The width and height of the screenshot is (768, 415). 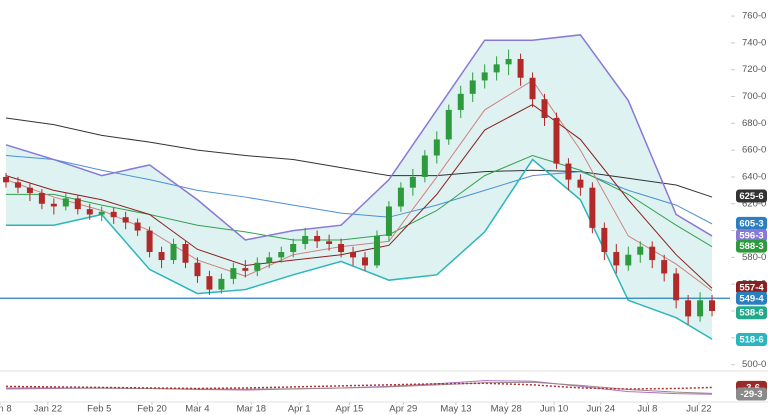 I want to click on x-tick-label: Feb 20, so click(x=152, y=409).